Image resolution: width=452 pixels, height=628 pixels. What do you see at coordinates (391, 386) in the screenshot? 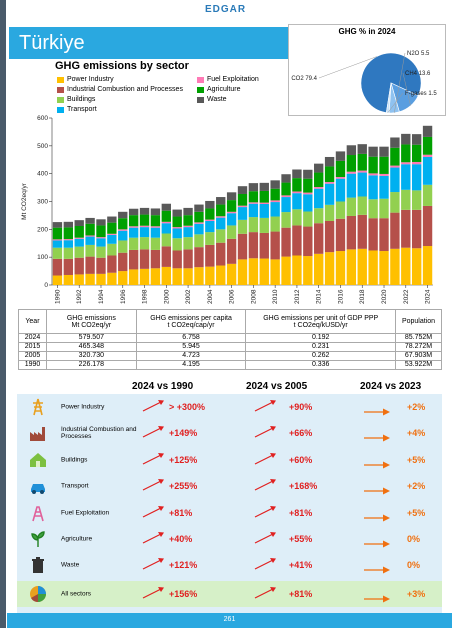
I see `comparison-header-2023: 2024 vs 2023` at bounding box center [391, 386].